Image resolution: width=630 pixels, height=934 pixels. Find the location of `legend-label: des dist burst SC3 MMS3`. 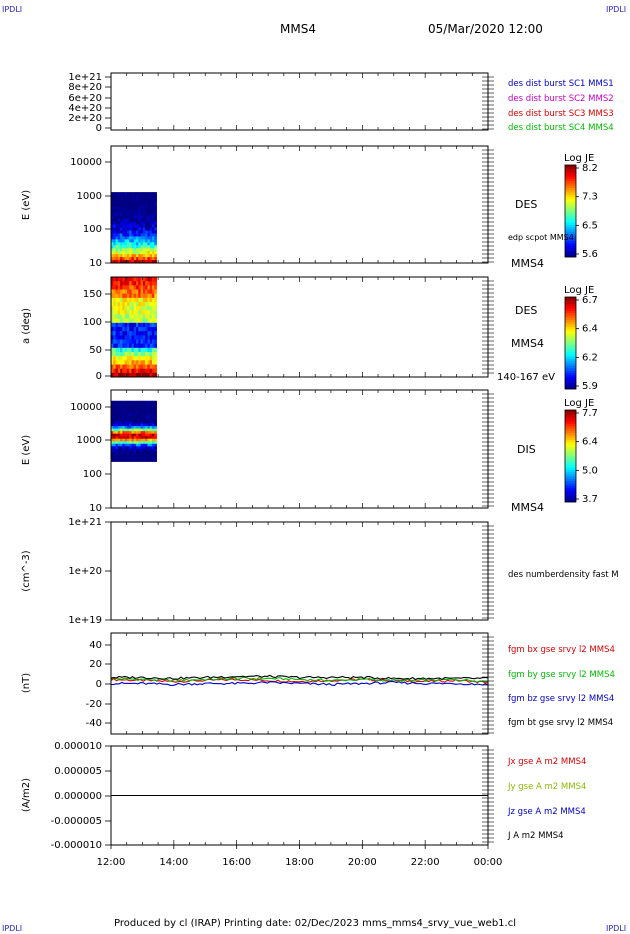

legend-label: des dist burst SC3 MMS3 is located at coordinates (561, 114).